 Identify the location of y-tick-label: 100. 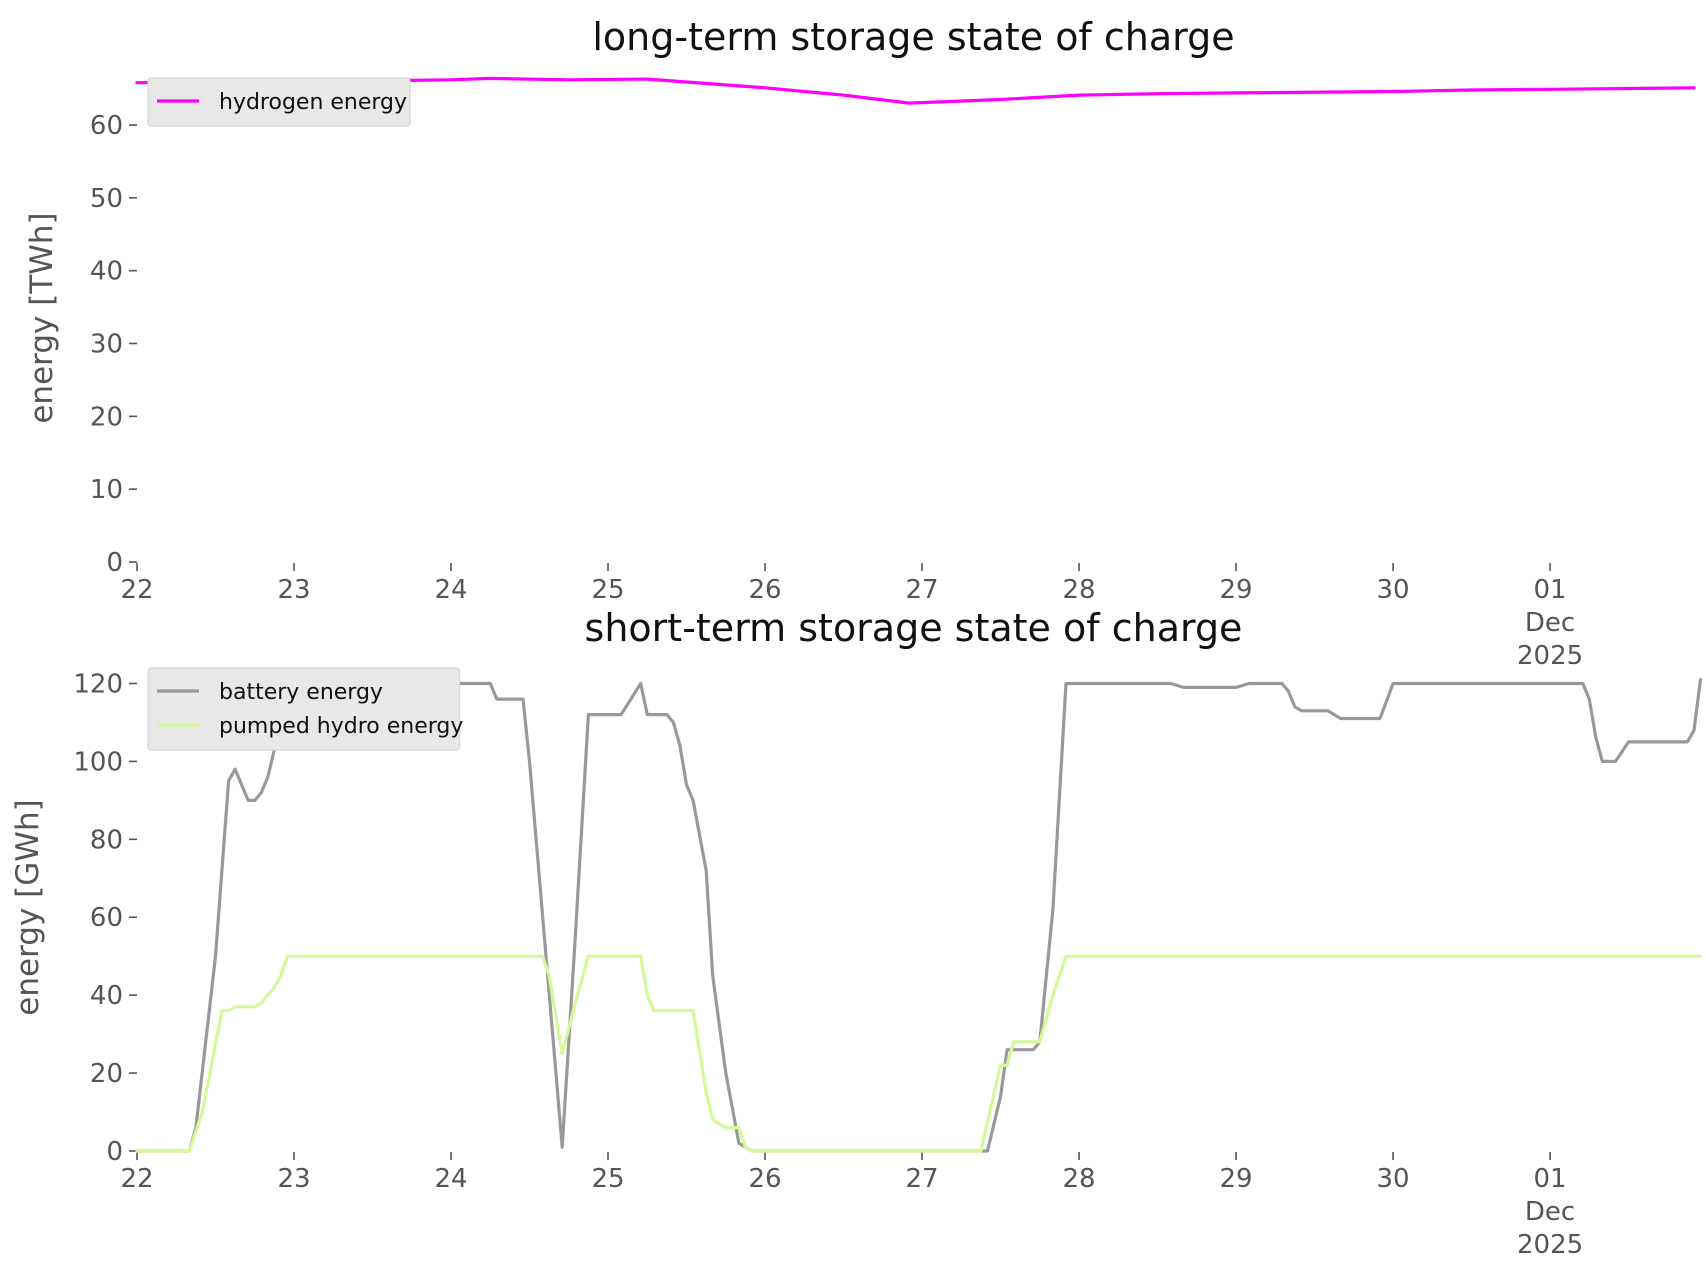
(98, 762).